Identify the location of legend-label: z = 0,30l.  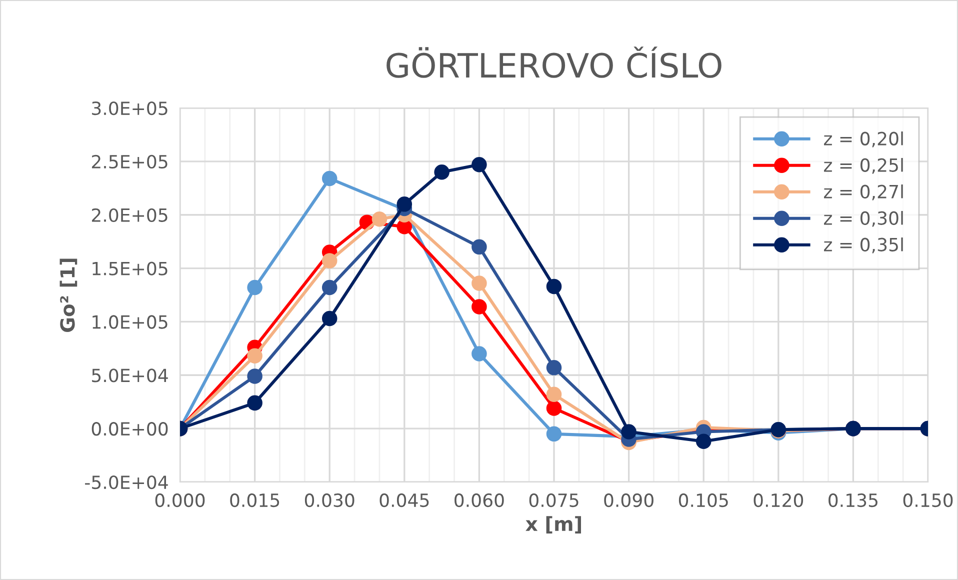
(863, 218).